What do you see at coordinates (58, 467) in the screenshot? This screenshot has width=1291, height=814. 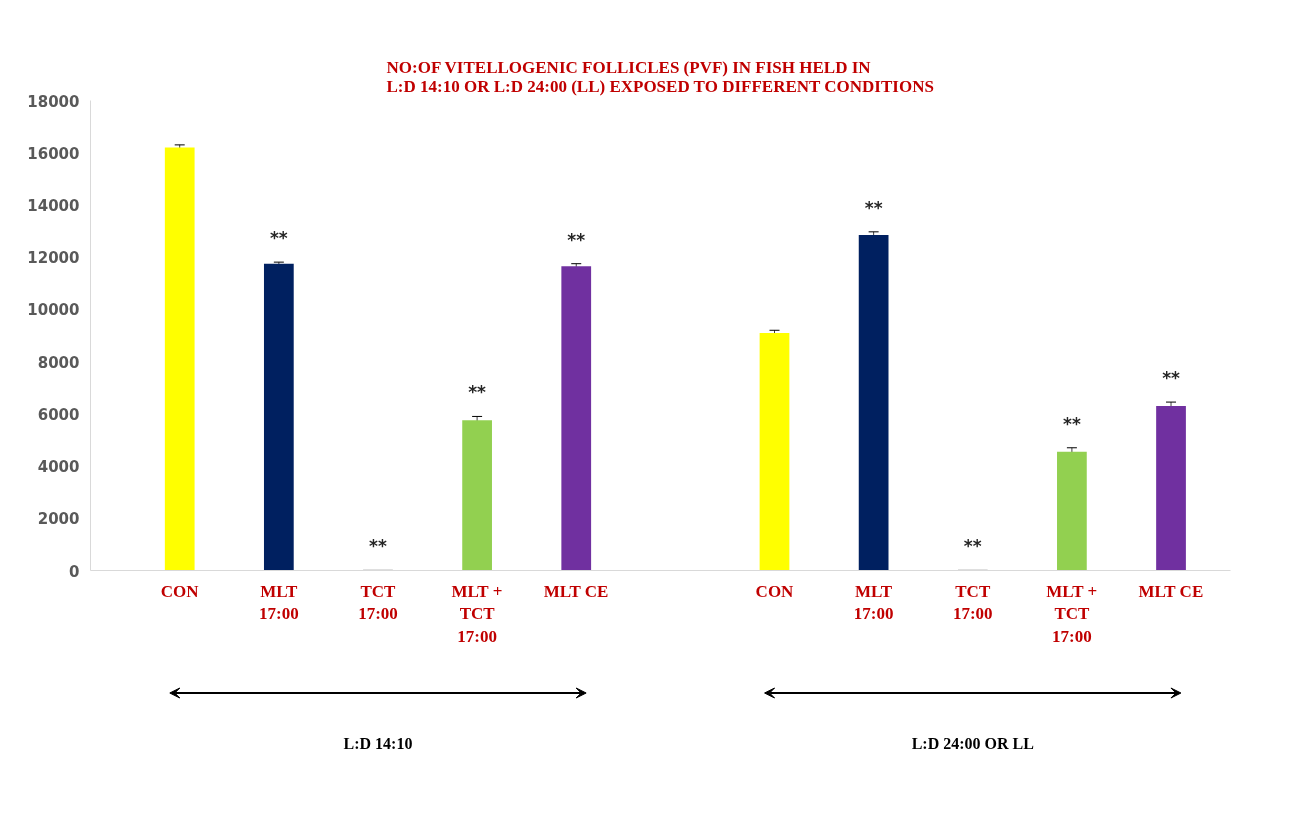 I see `y-tick-label: 4000` at bounding box center [58, 467].